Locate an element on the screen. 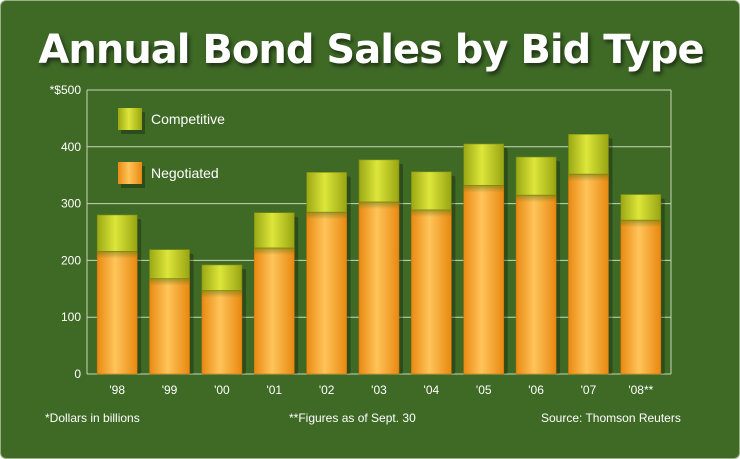 The height and width of the screenshot is (459, 740). footnote-source: Source: Thomson Reuters is located at coordinates (611, 418).